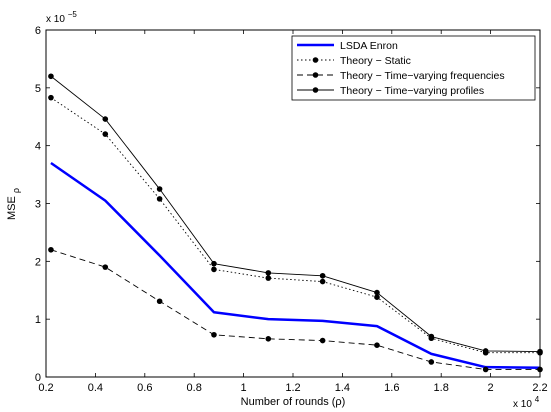  I want to click on y-tick-label: 3, so click(38, 205).